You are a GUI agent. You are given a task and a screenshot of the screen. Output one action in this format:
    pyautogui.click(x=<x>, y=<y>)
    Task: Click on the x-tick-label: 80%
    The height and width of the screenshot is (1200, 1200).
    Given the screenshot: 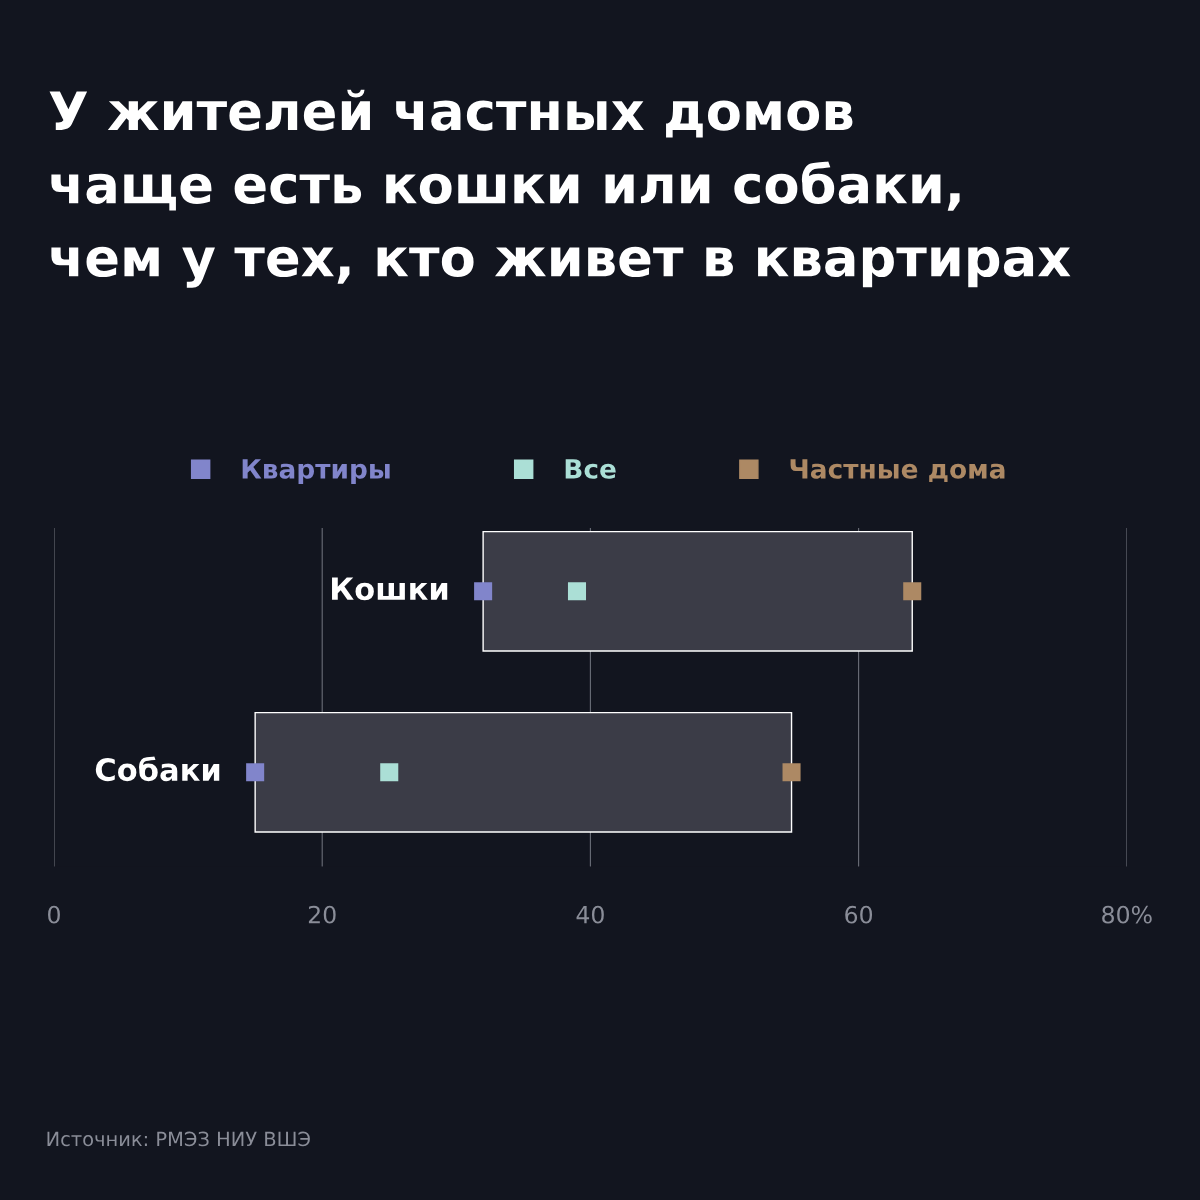 What is the action you would take?
    pyautogui.click(x=1127, y=914)
    